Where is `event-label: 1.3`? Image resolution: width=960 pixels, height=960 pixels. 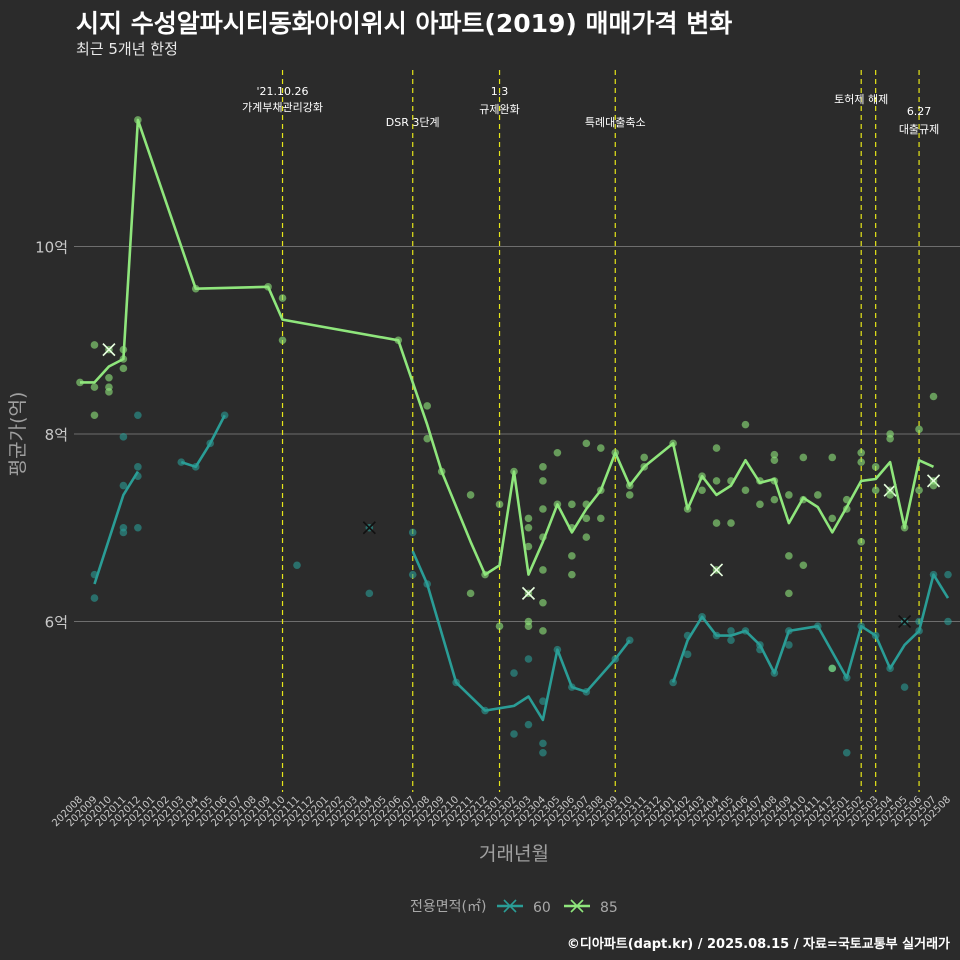 event-label: 1.3 is located at coordinates (500, 91).